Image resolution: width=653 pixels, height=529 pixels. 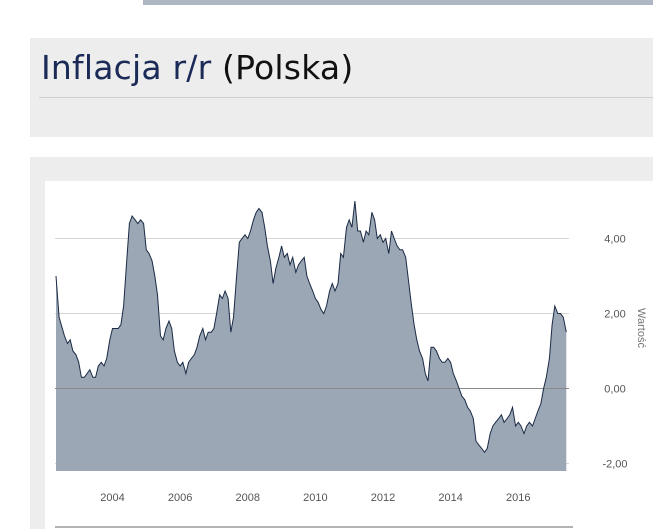 I want to click on page-title: Inflacja r/r (Polska), so click(x=197, y=67).